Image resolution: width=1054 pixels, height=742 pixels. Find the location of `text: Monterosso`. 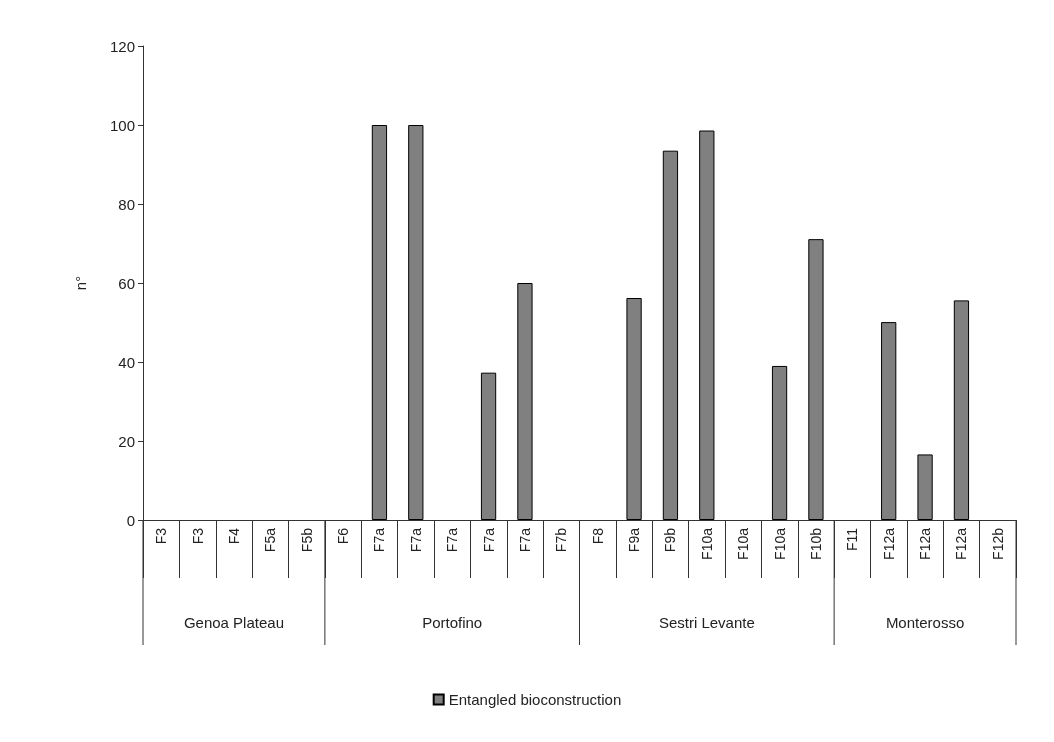

text: Monterosso is located at coordinates (925, 622).